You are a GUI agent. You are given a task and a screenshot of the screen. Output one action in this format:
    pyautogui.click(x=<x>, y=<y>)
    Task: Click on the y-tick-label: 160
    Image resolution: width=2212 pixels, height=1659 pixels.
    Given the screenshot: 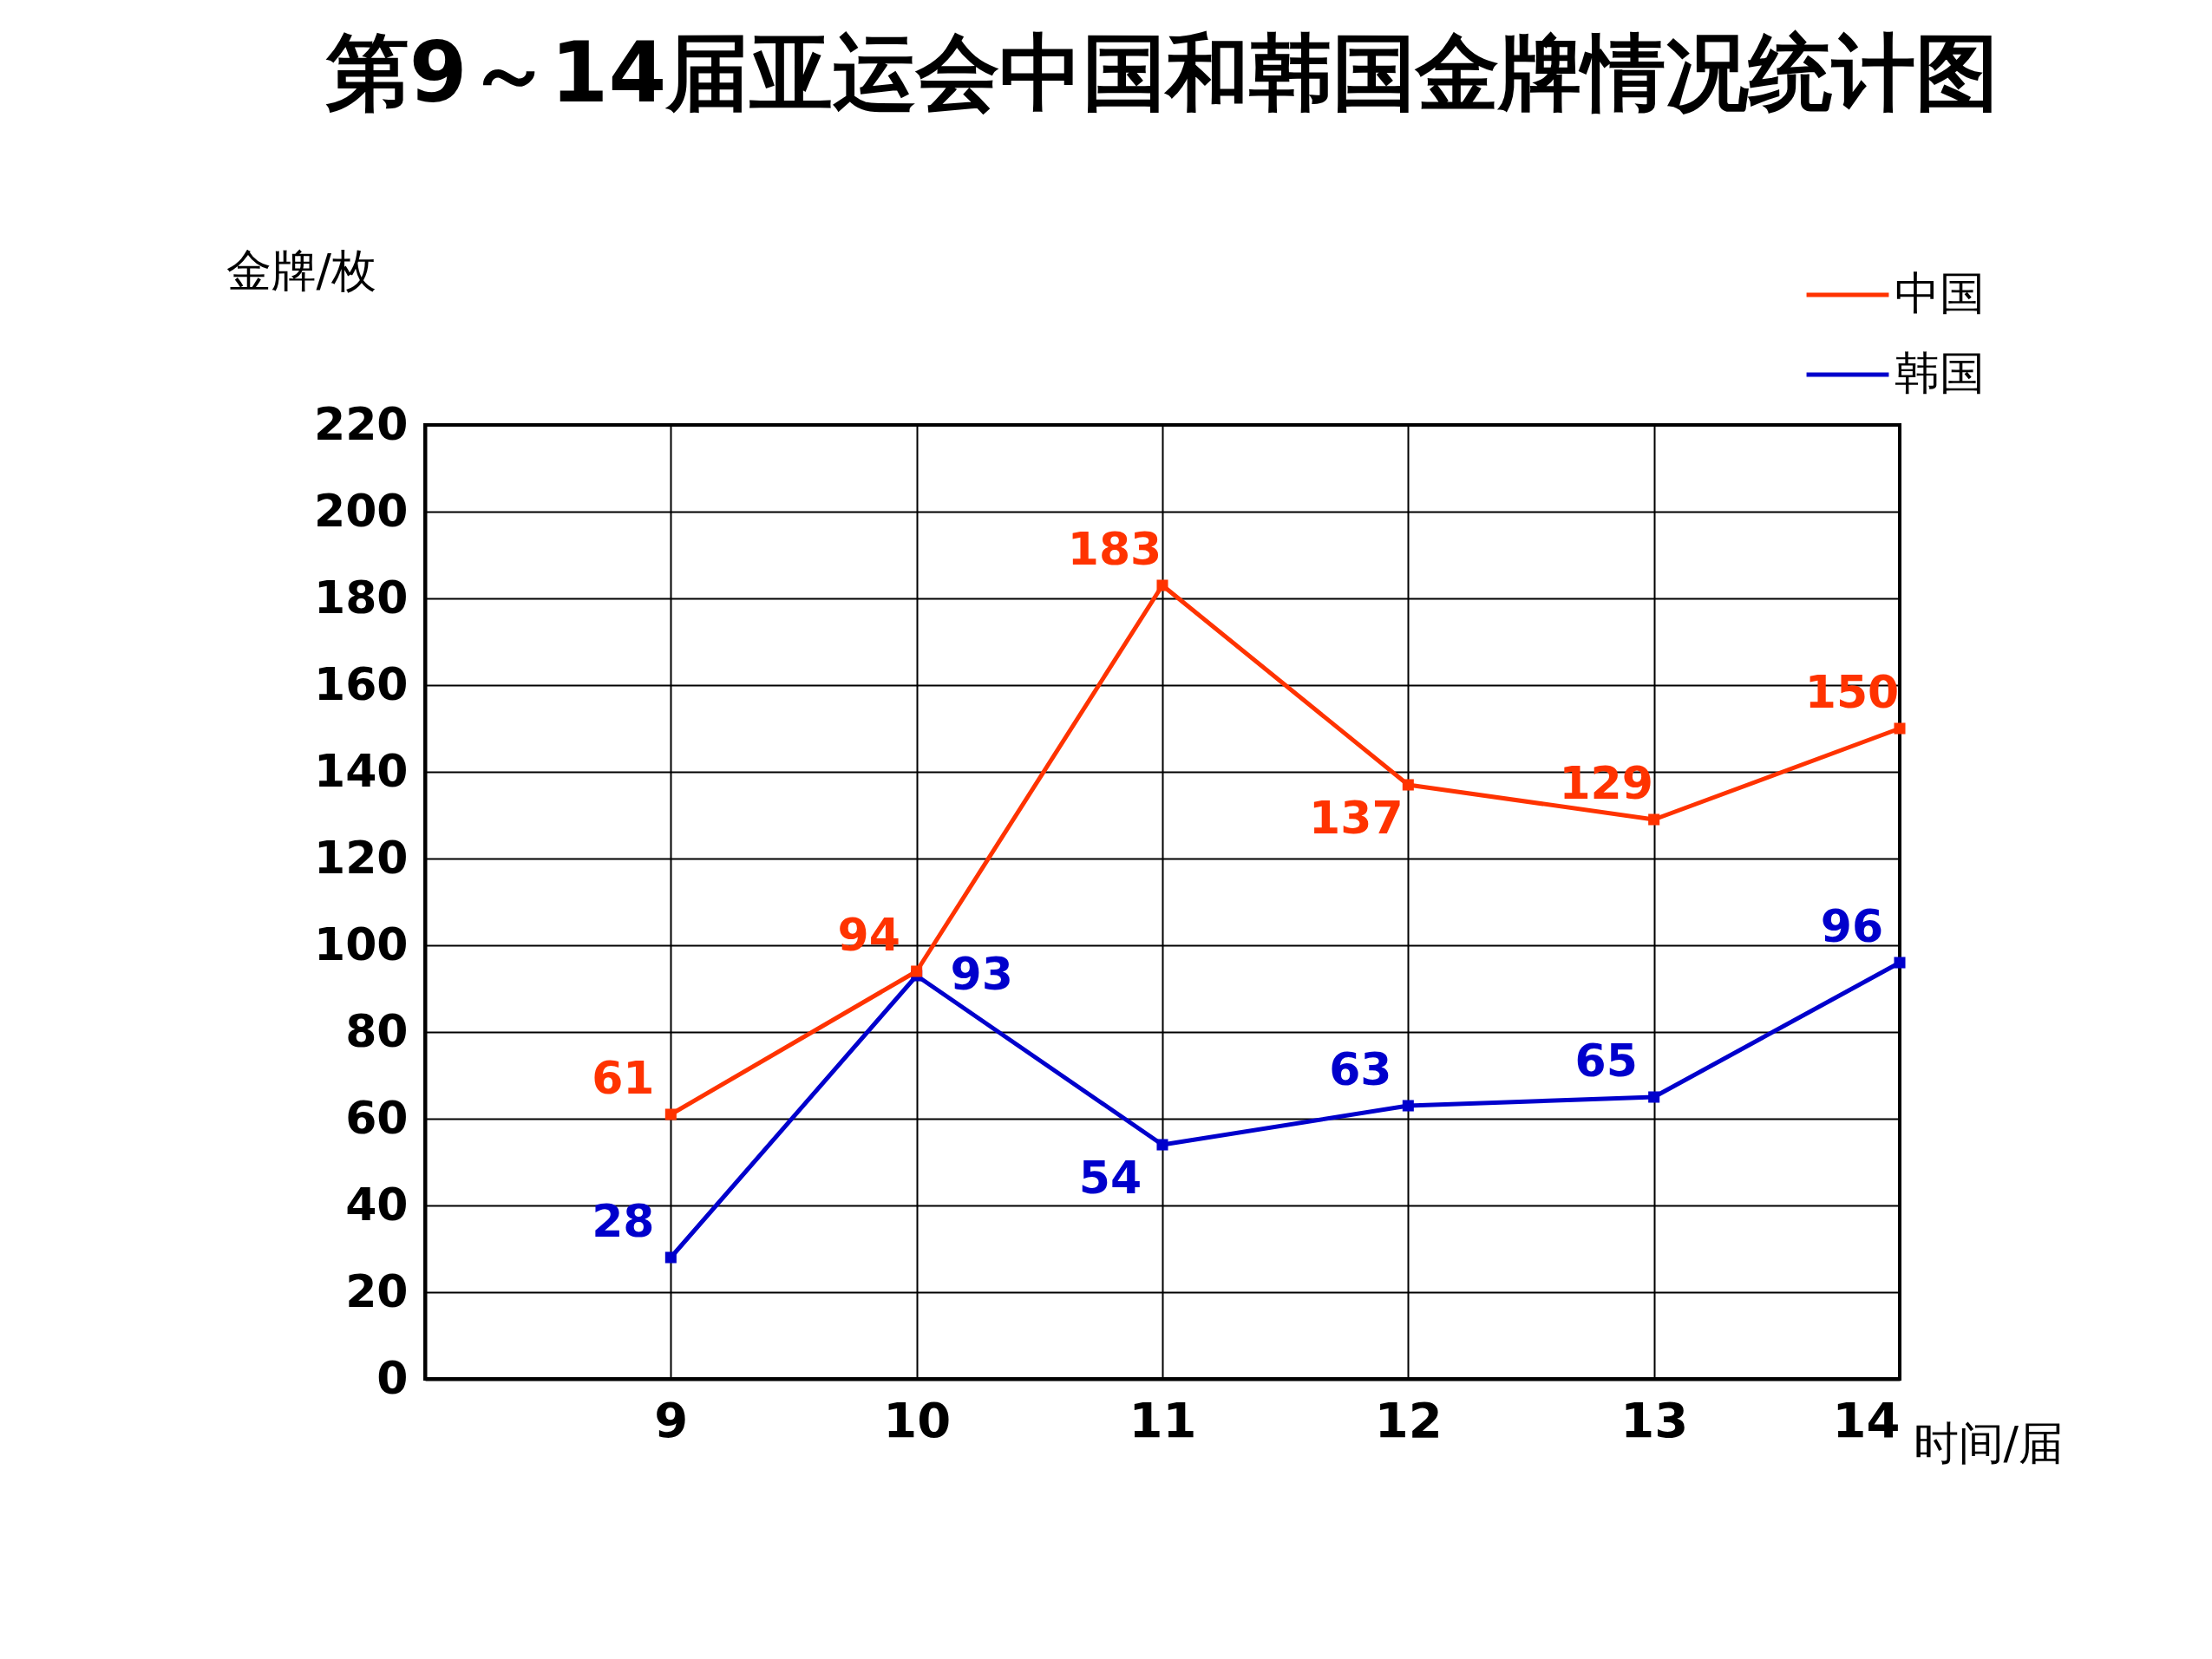 What is the action you would take?
    pyautogui.click(x=361, y=684)
    